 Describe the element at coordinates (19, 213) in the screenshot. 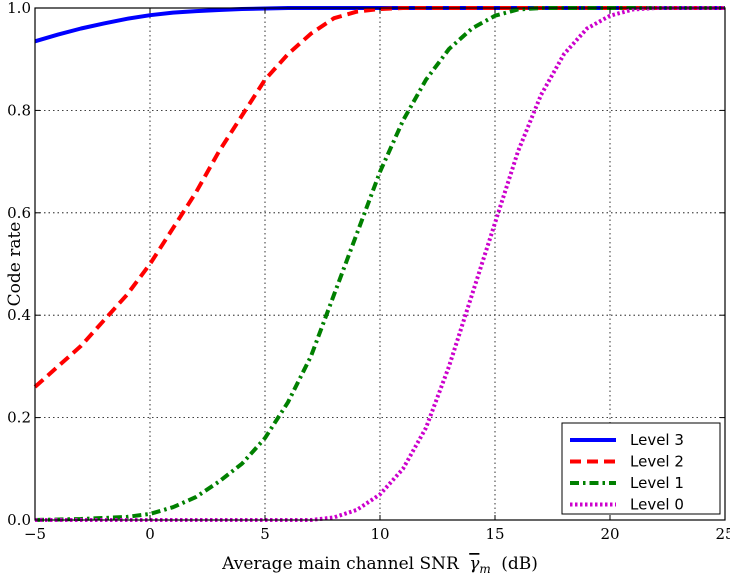

I see `y-tick-label: 0.6` at that location.